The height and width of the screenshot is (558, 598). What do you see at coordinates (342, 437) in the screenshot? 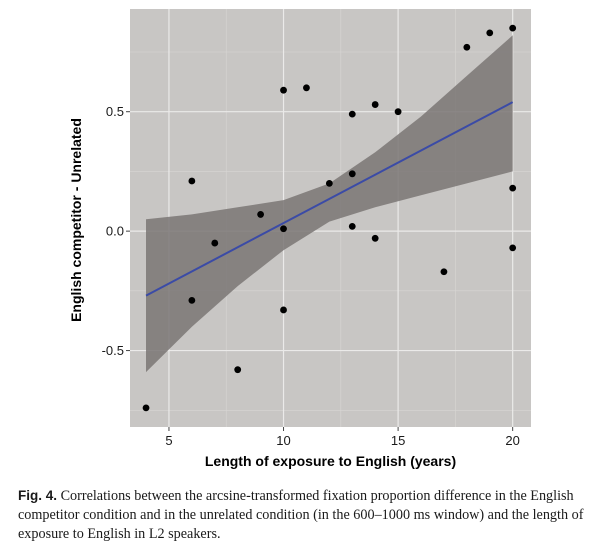
I see `x-axis-ticks: 5 10 15 20` at bounding box center [342, 437].